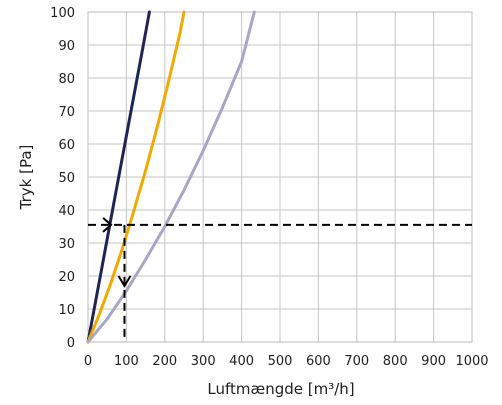 The height and width of the screenshot is (405, 502). Describe the element at coordinates (203, 361) in the screenshot. I see `x-tick-label: 300` at that location.